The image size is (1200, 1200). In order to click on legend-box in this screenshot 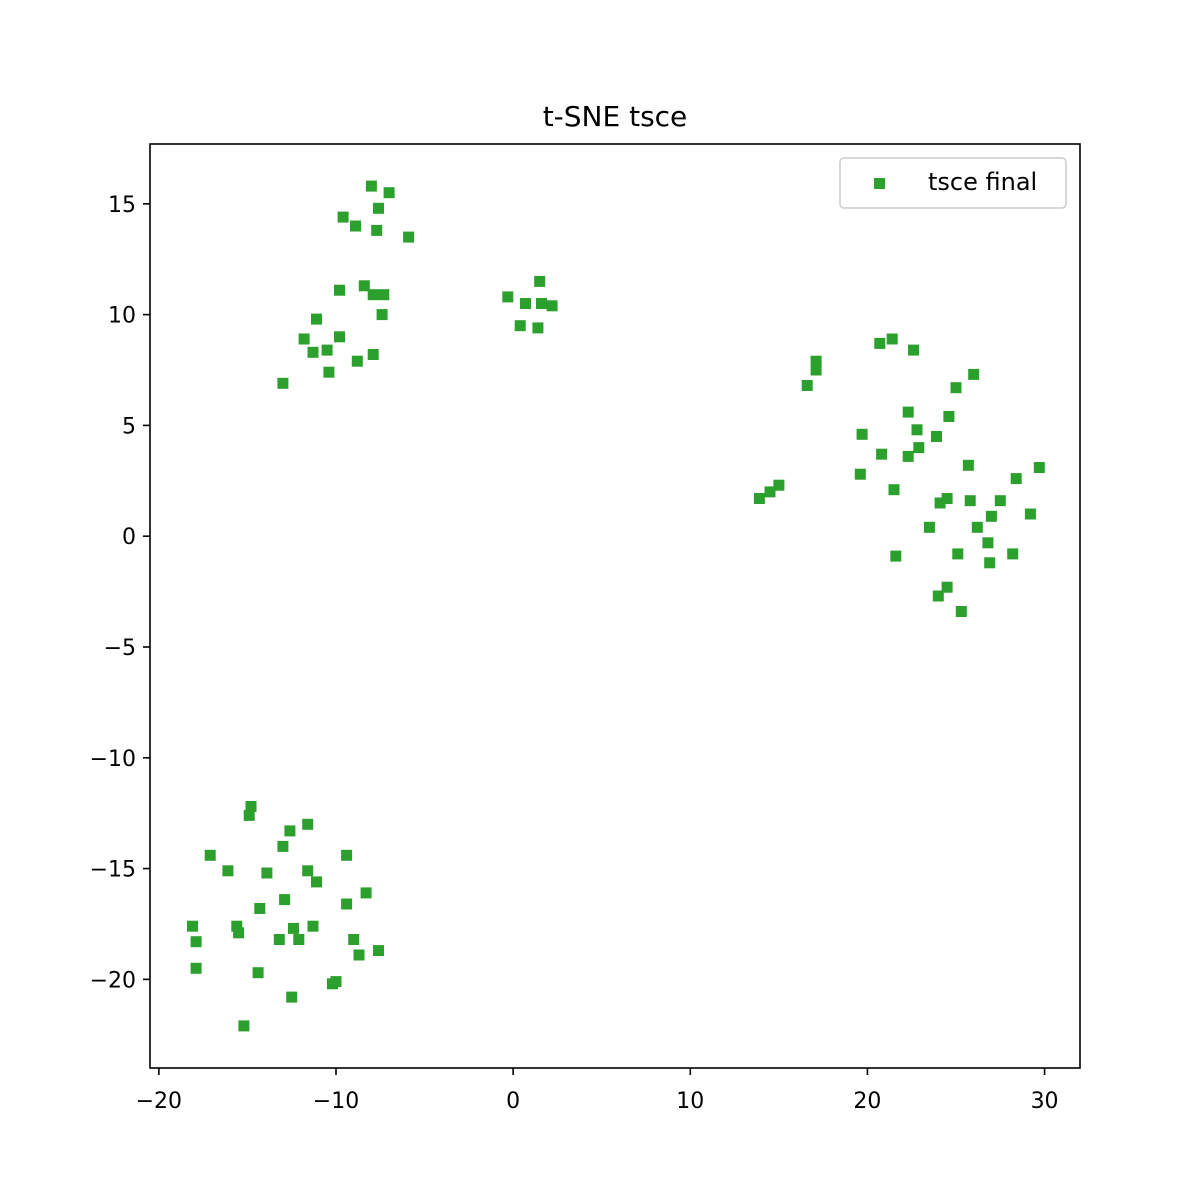, I will do `click(953, 183)`.